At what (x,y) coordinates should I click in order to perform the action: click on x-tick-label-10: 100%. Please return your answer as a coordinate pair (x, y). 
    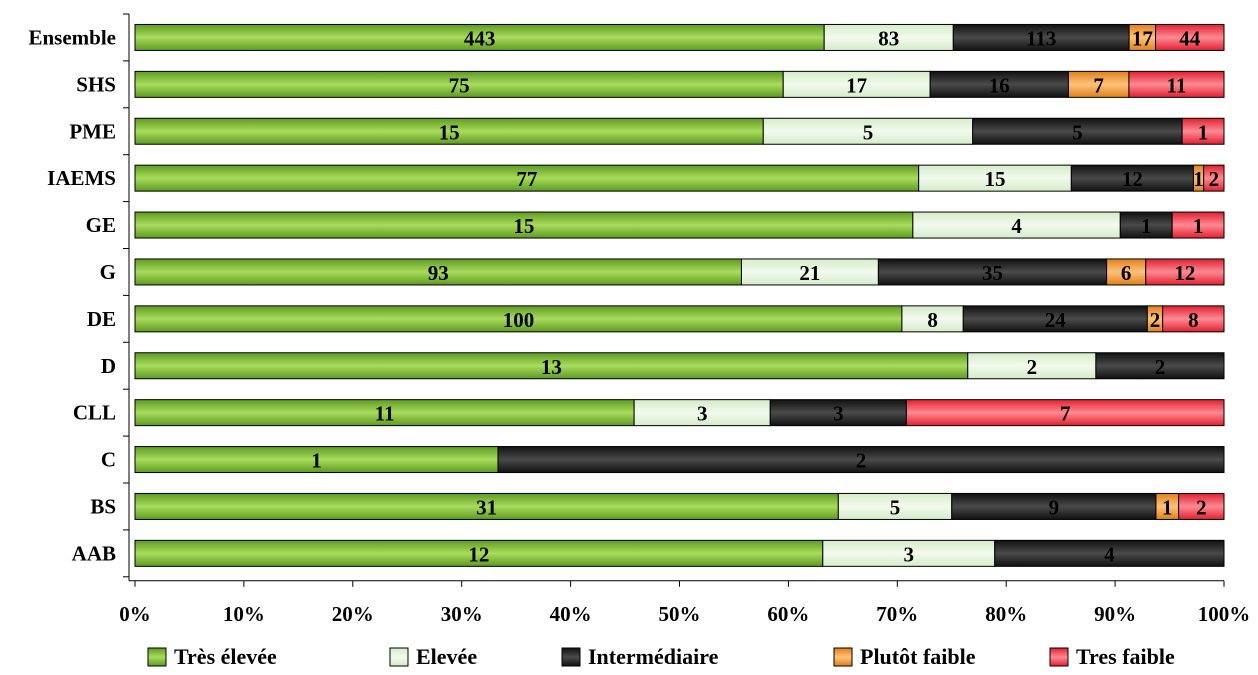
    Looking at the image, I should click on (1224, 614).